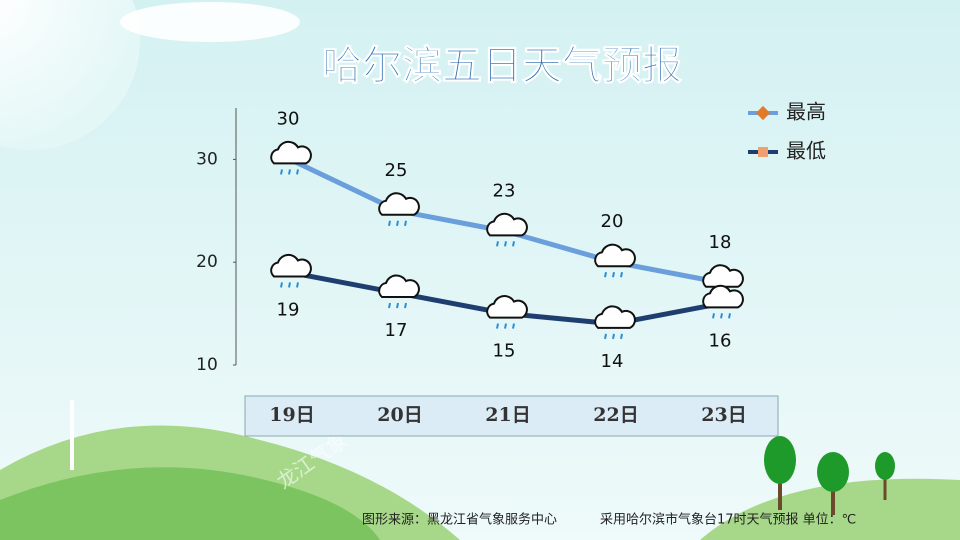  I want to click on trees, so click(829, 475).